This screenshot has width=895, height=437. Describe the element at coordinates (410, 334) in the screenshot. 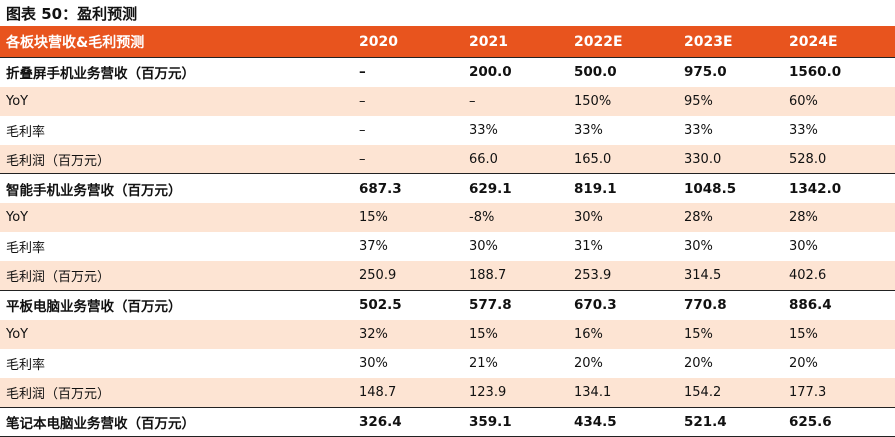

I see `table-cell: 32%` at that location.